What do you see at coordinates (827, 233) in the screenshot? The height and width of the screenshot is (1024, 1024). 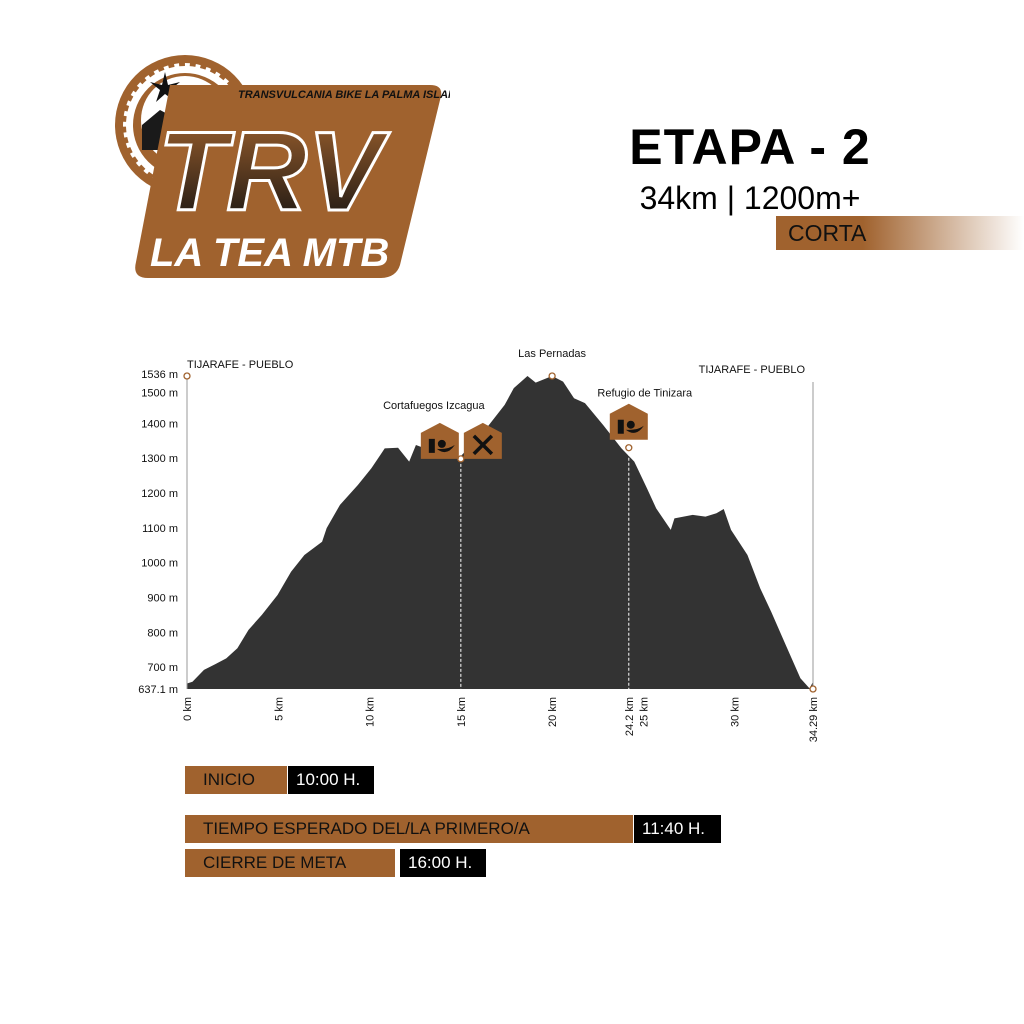 I see `category-label: CORTA` at bounding box center [827, 233].